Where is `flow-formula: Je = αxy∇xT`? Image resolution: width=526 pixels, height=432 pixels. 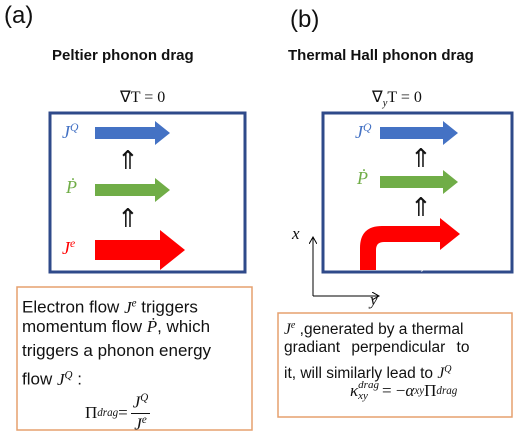
flow-formula: Je = αxy∇xT is located at coordinates (415, 261).